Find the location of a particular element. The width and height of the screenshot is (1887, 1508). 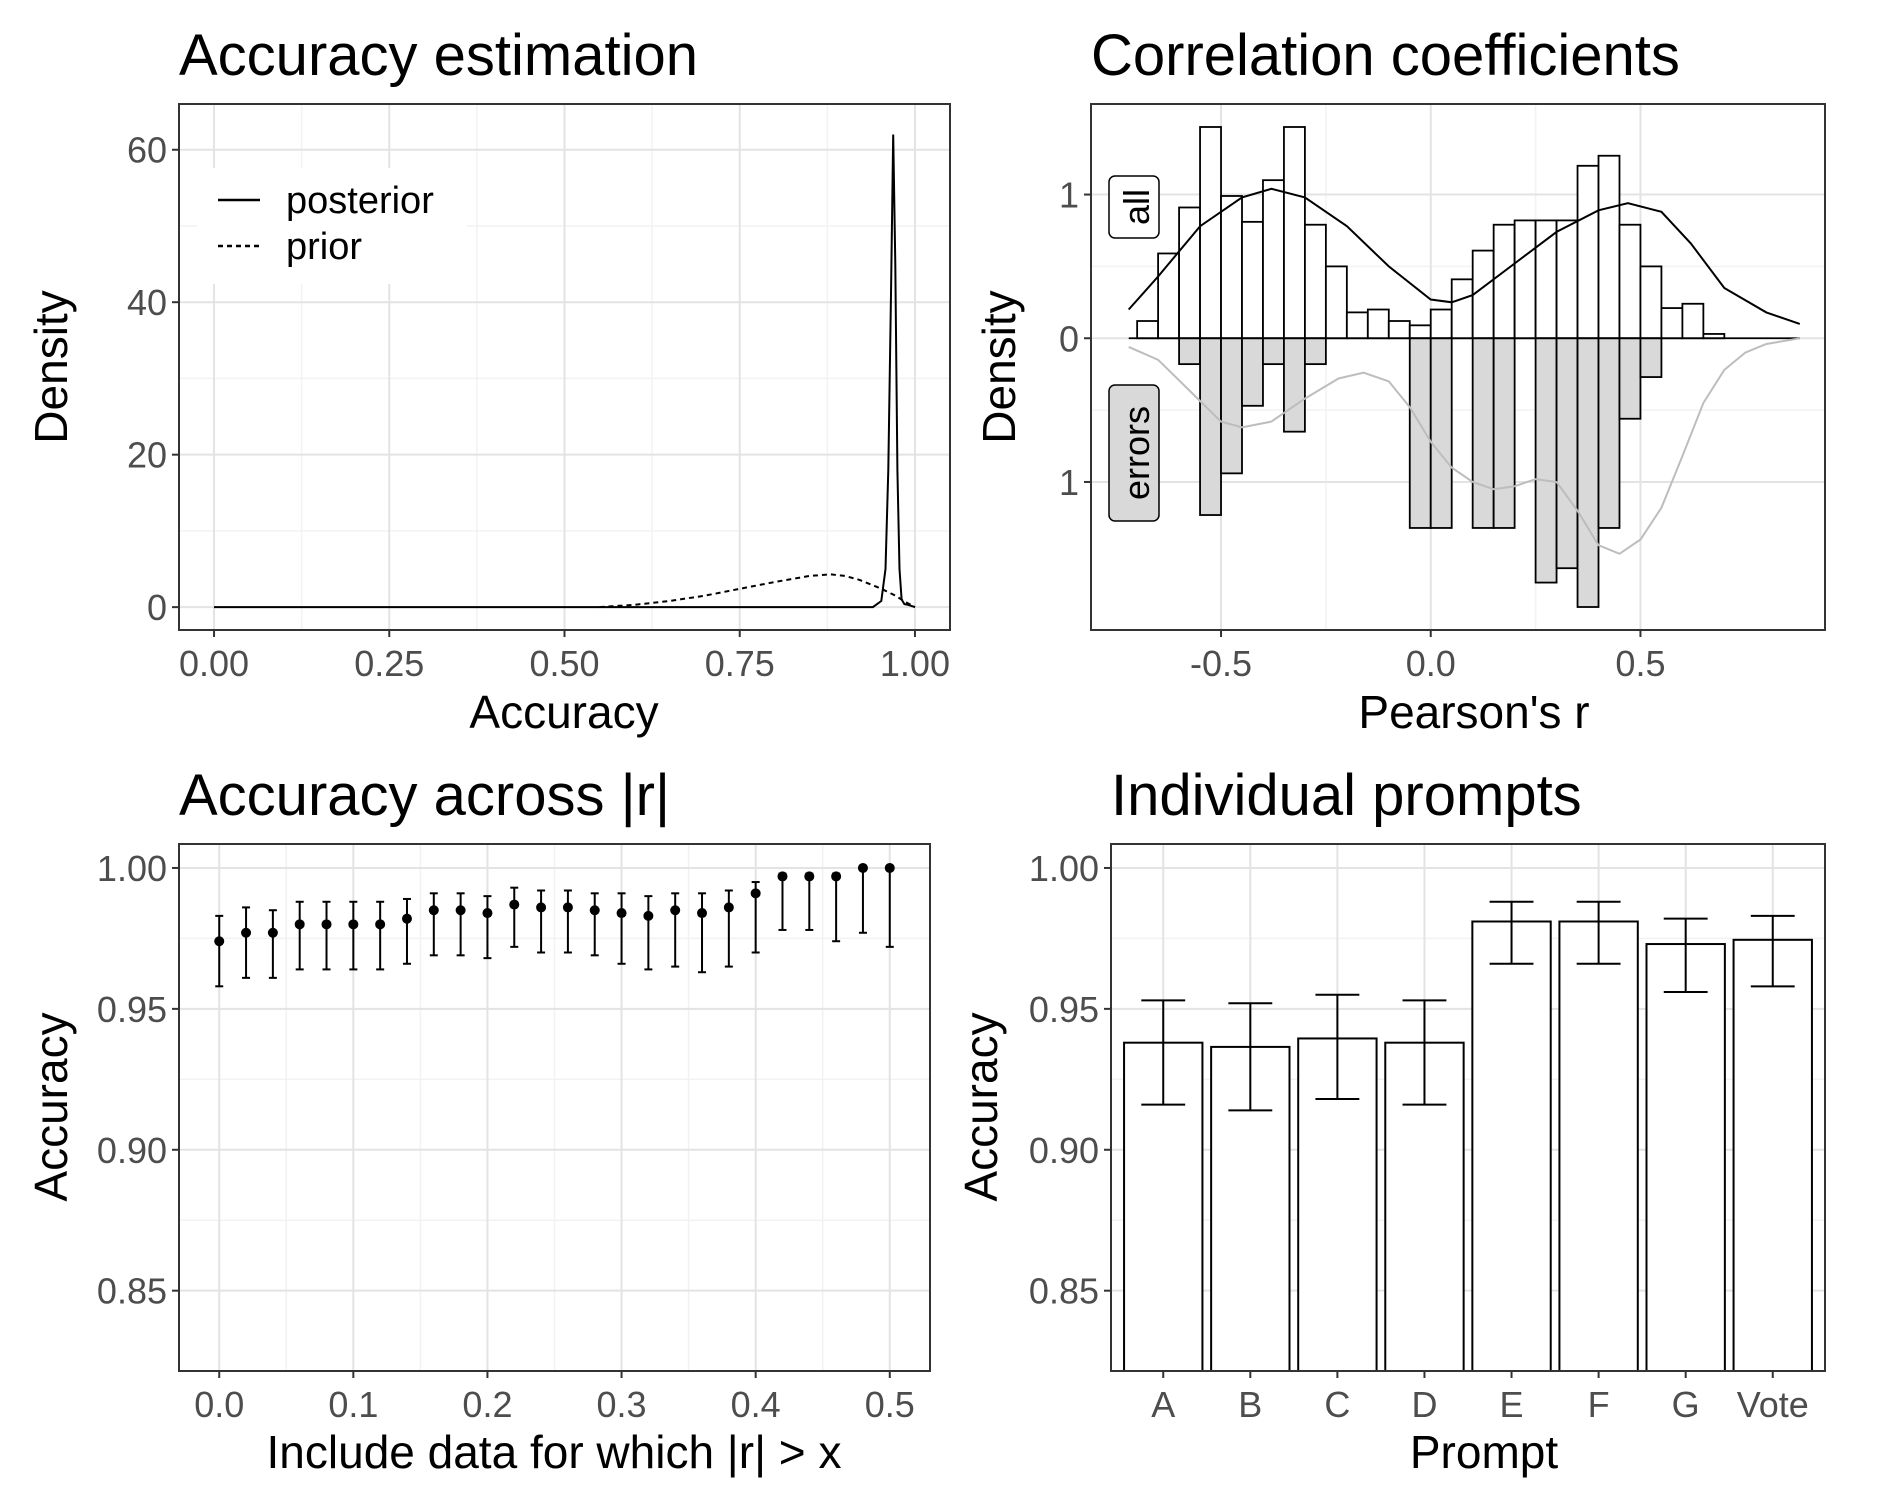

x-tick-label: 0.0 is located at coordinates (1431, 663).